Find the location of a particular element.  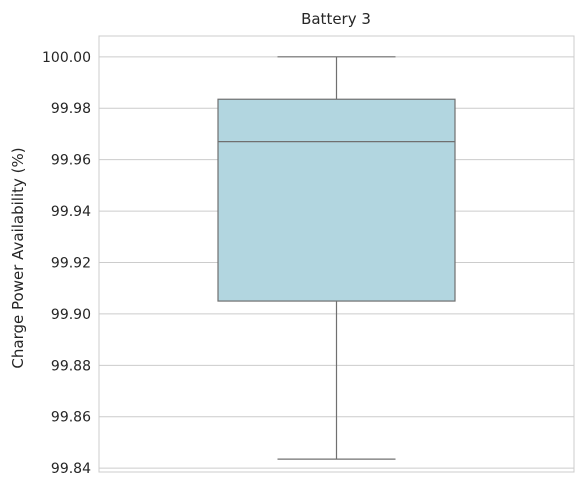

chart-title: Battery 3 is located at coordinates (336, 19).